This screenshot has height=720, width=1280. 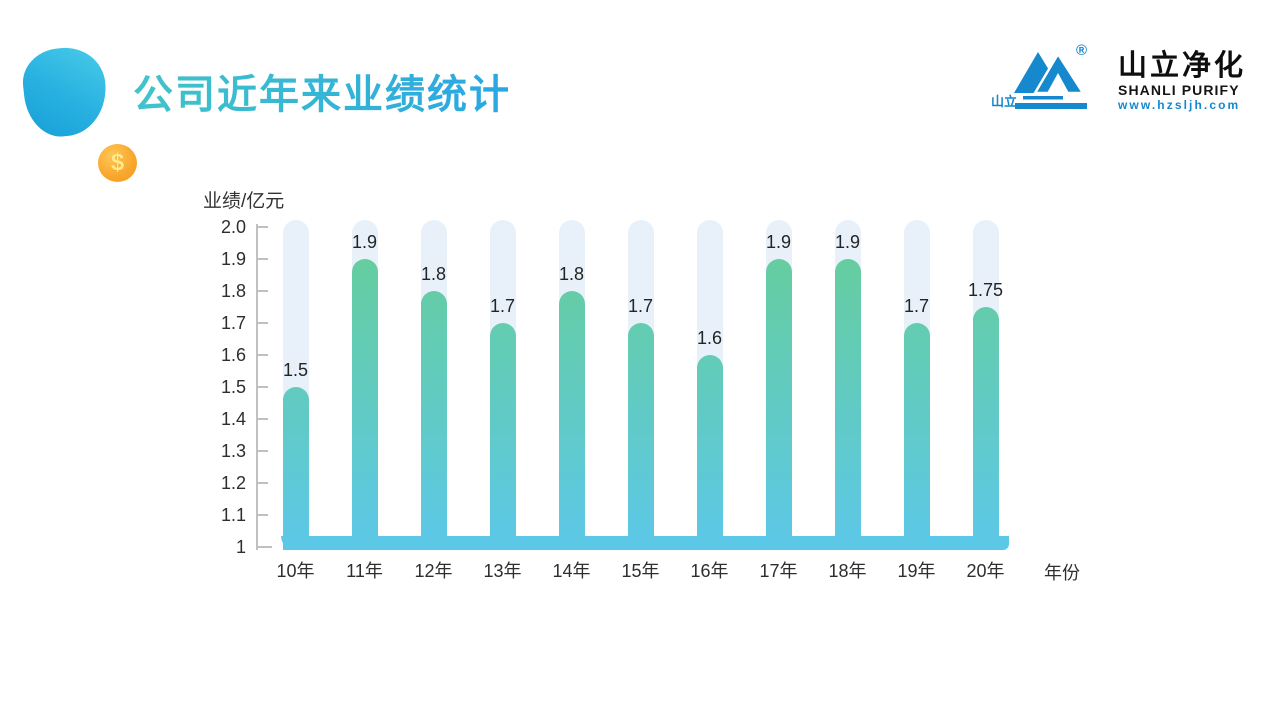 What do you see at coordinates (233, 483) in the screenshot?
I see `y-tick-label: 1.2` at bounding box center [233, 483].